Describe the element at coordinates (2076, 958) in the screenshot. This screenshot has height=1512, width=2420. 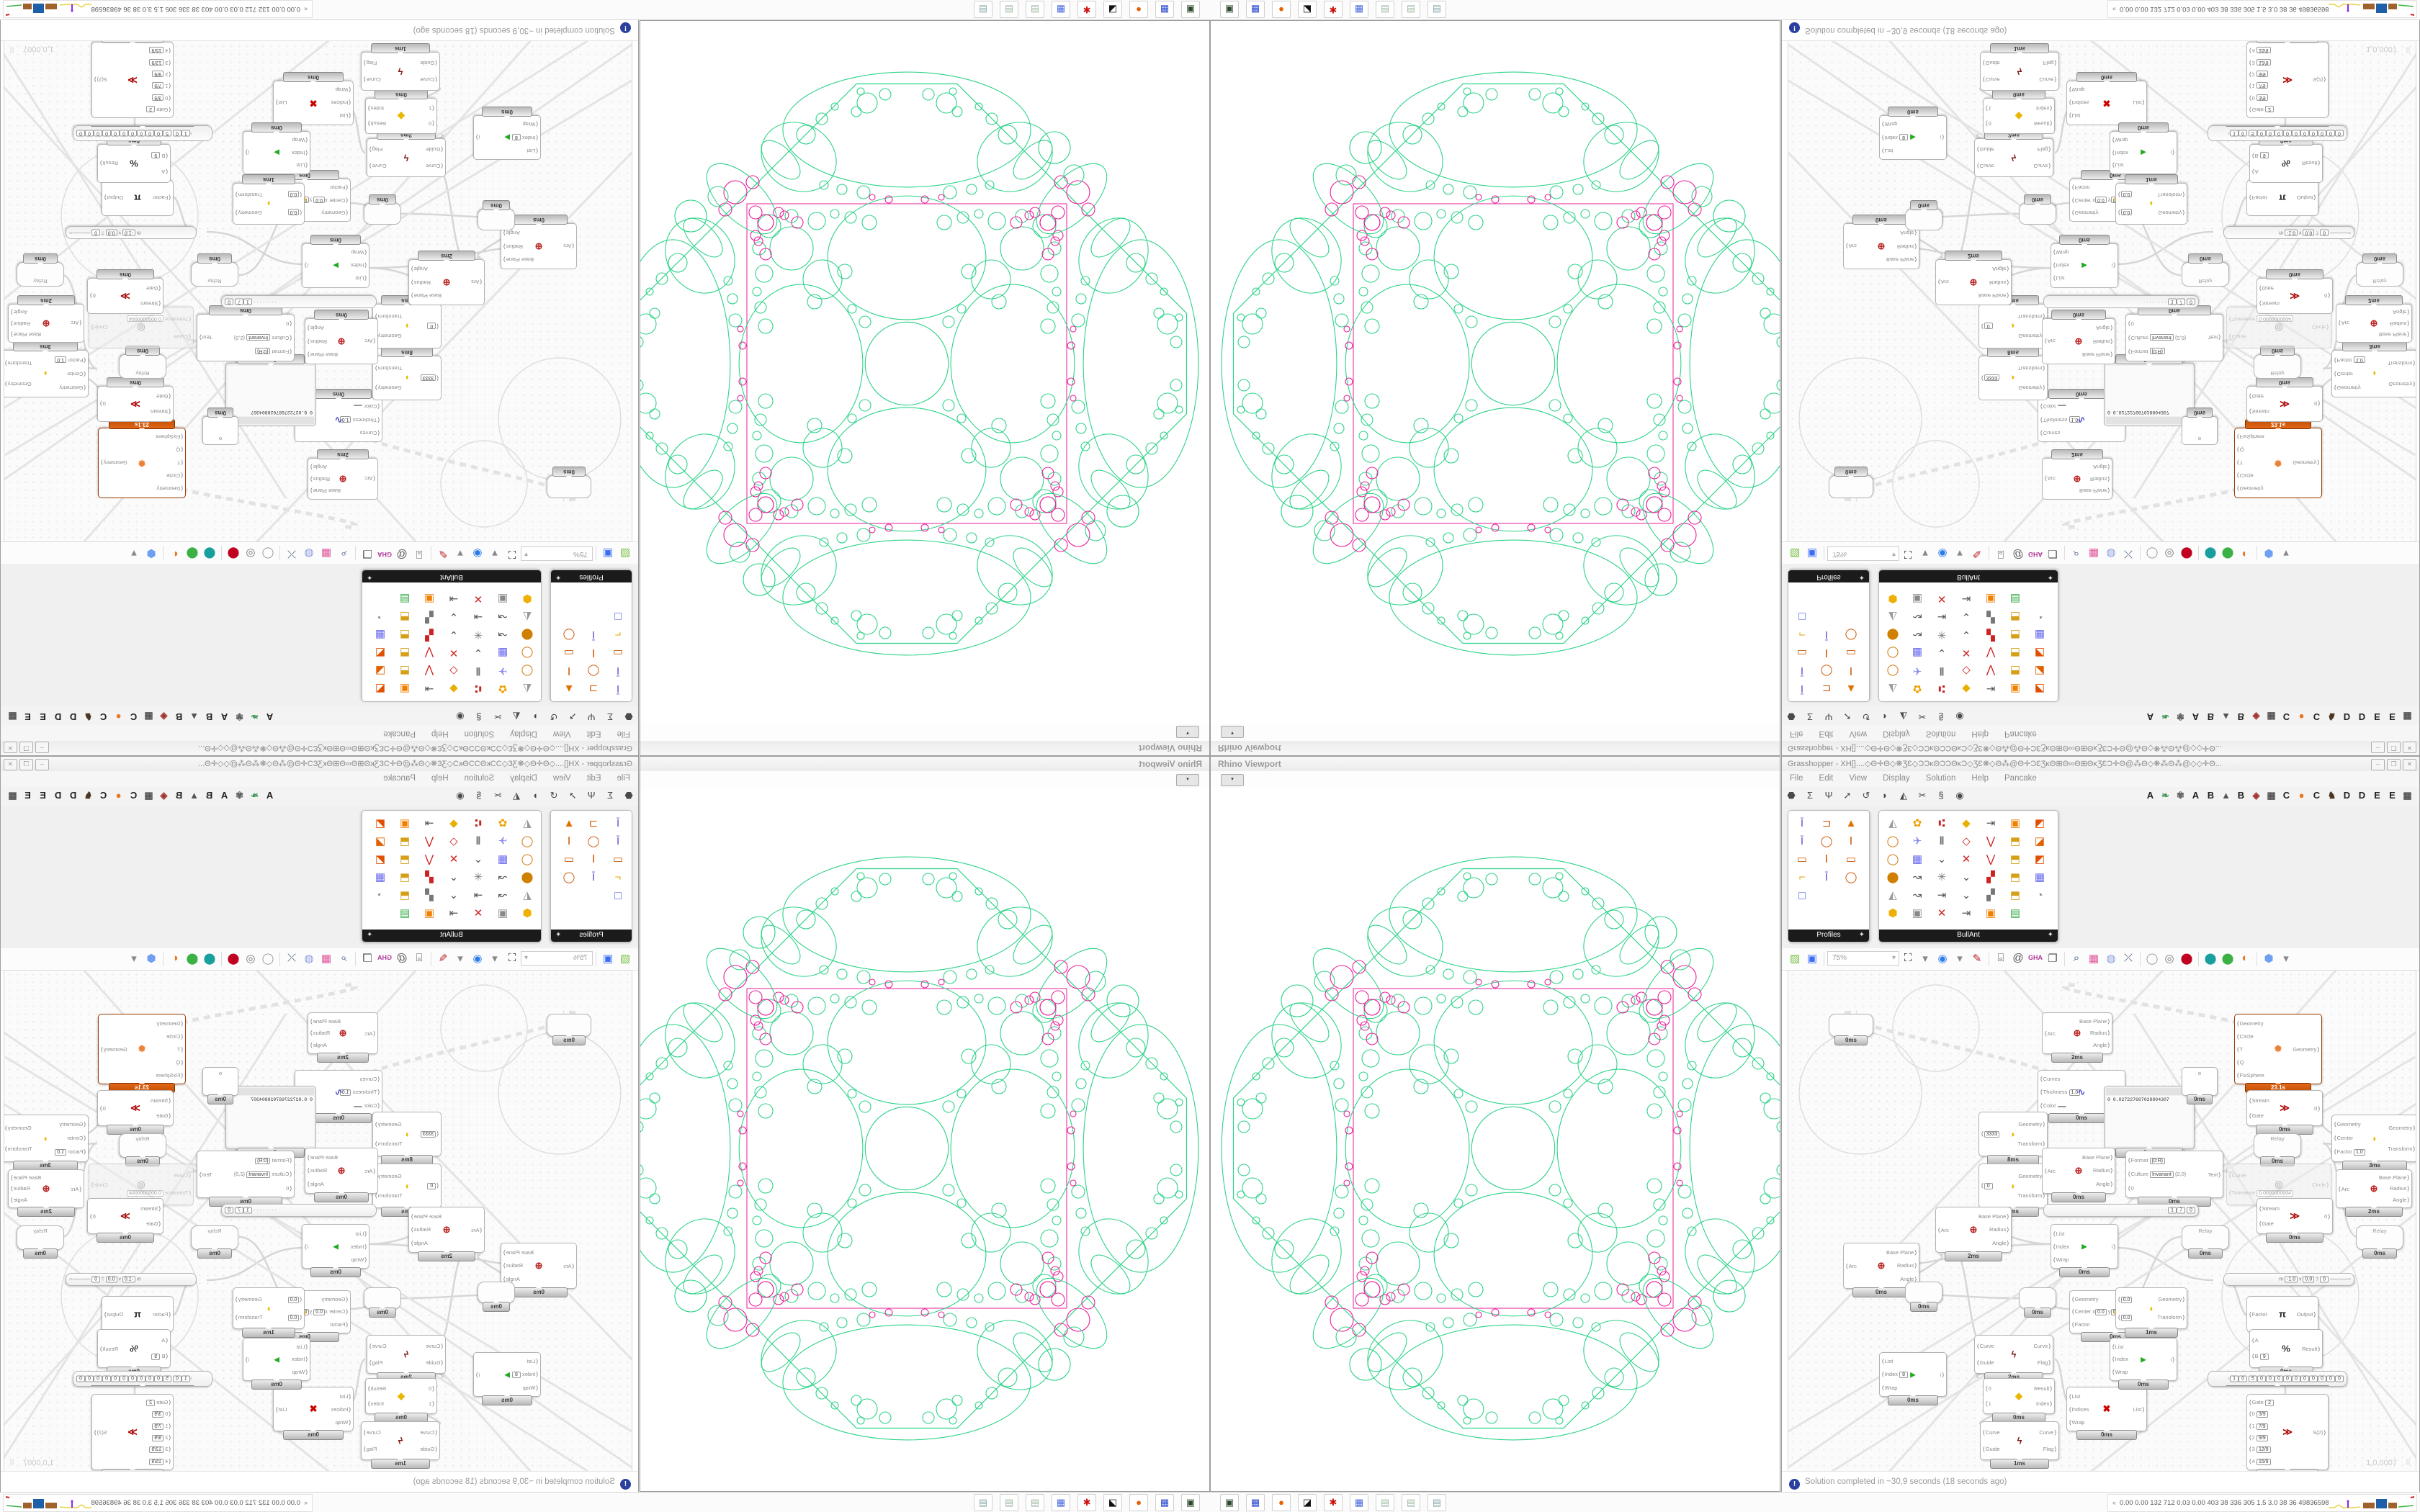
I see `search-icon: ⌕` at that location.